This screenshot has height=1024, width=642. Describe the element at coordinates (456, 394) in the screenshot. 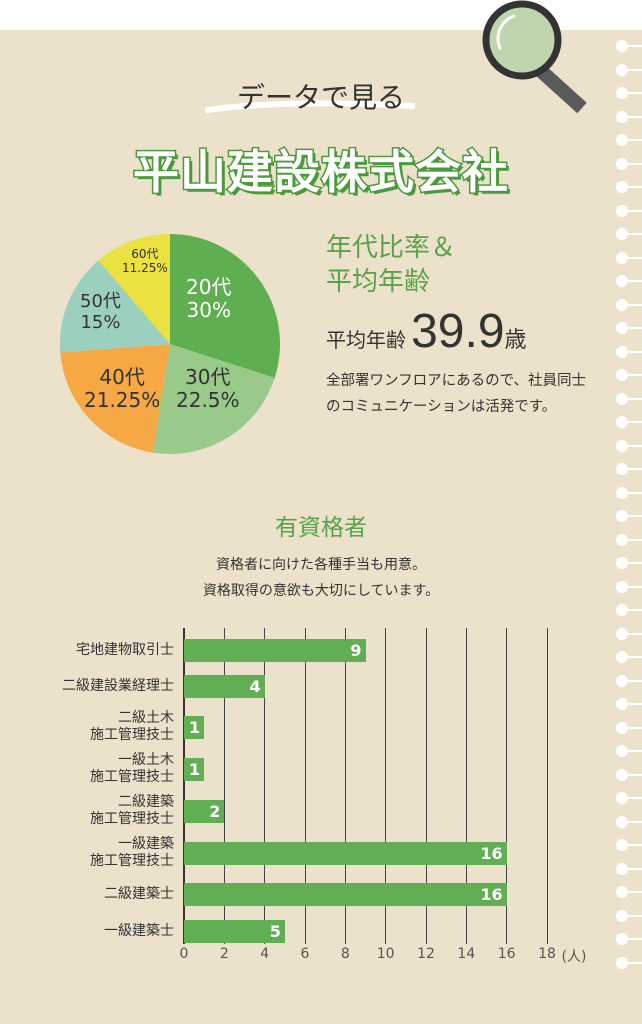

I see `age-description: 全部署ワンフロアにあるので、社員同士のコミュニケーションは活発です。` at that location.